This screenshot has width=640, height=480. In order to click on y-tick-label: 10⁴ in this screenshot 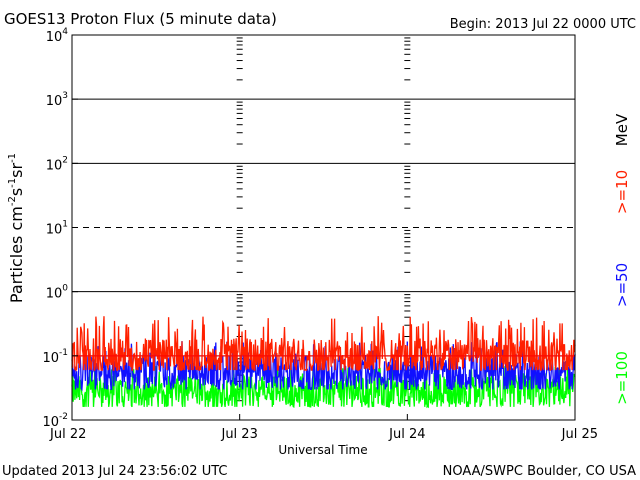, I will do `click(57, 36)`.